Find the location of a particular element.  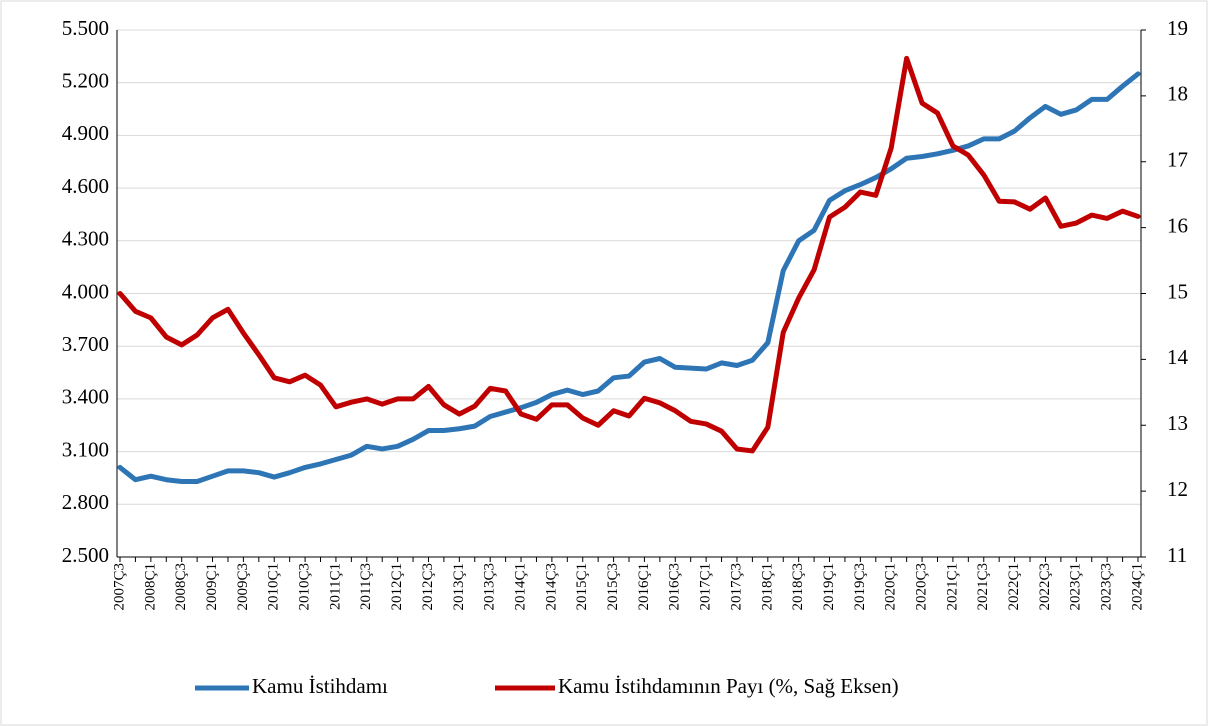

x-tick-label: 2015Ç1 is located at coordinates (582, 587).